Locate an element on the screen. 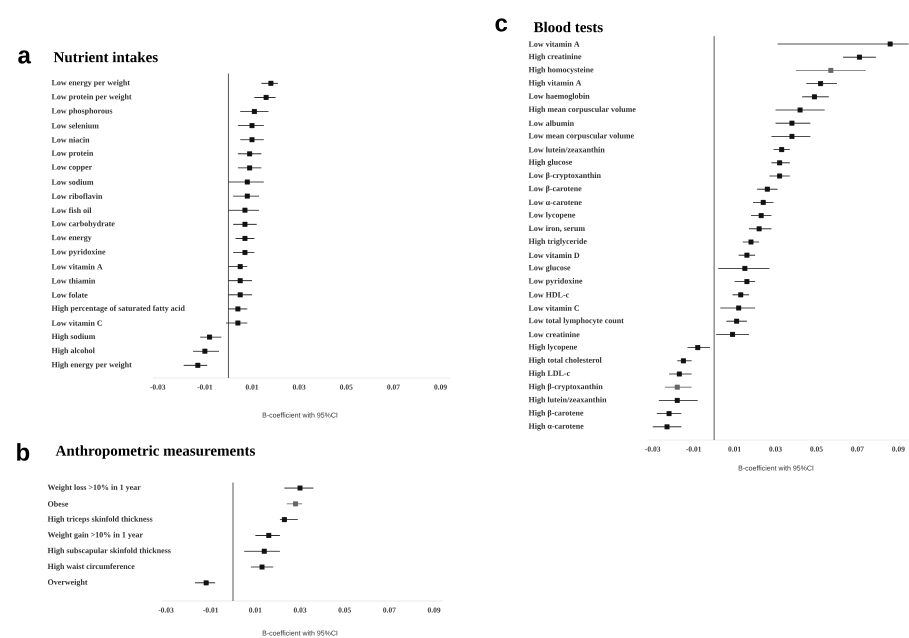 The image size is (909, 638). y-tick-label: Low selenium is located at coordinates (75, 125).